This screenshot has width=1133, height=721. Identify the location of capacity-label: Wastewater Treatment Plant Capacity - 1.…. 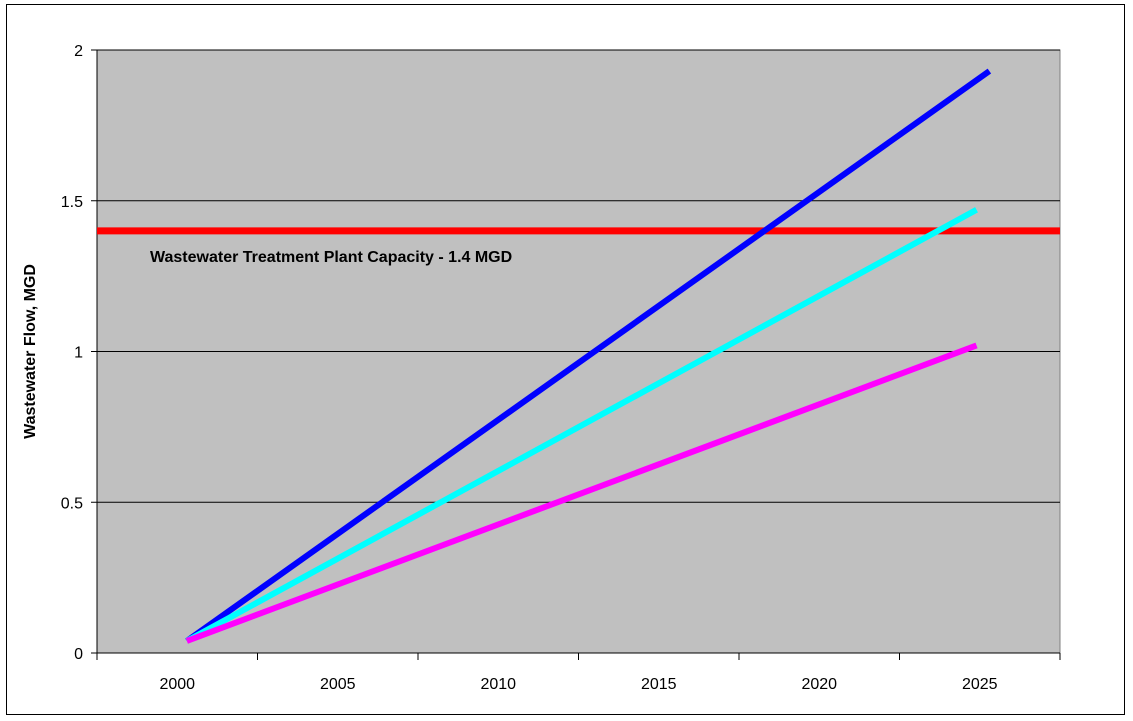
(331, 257).